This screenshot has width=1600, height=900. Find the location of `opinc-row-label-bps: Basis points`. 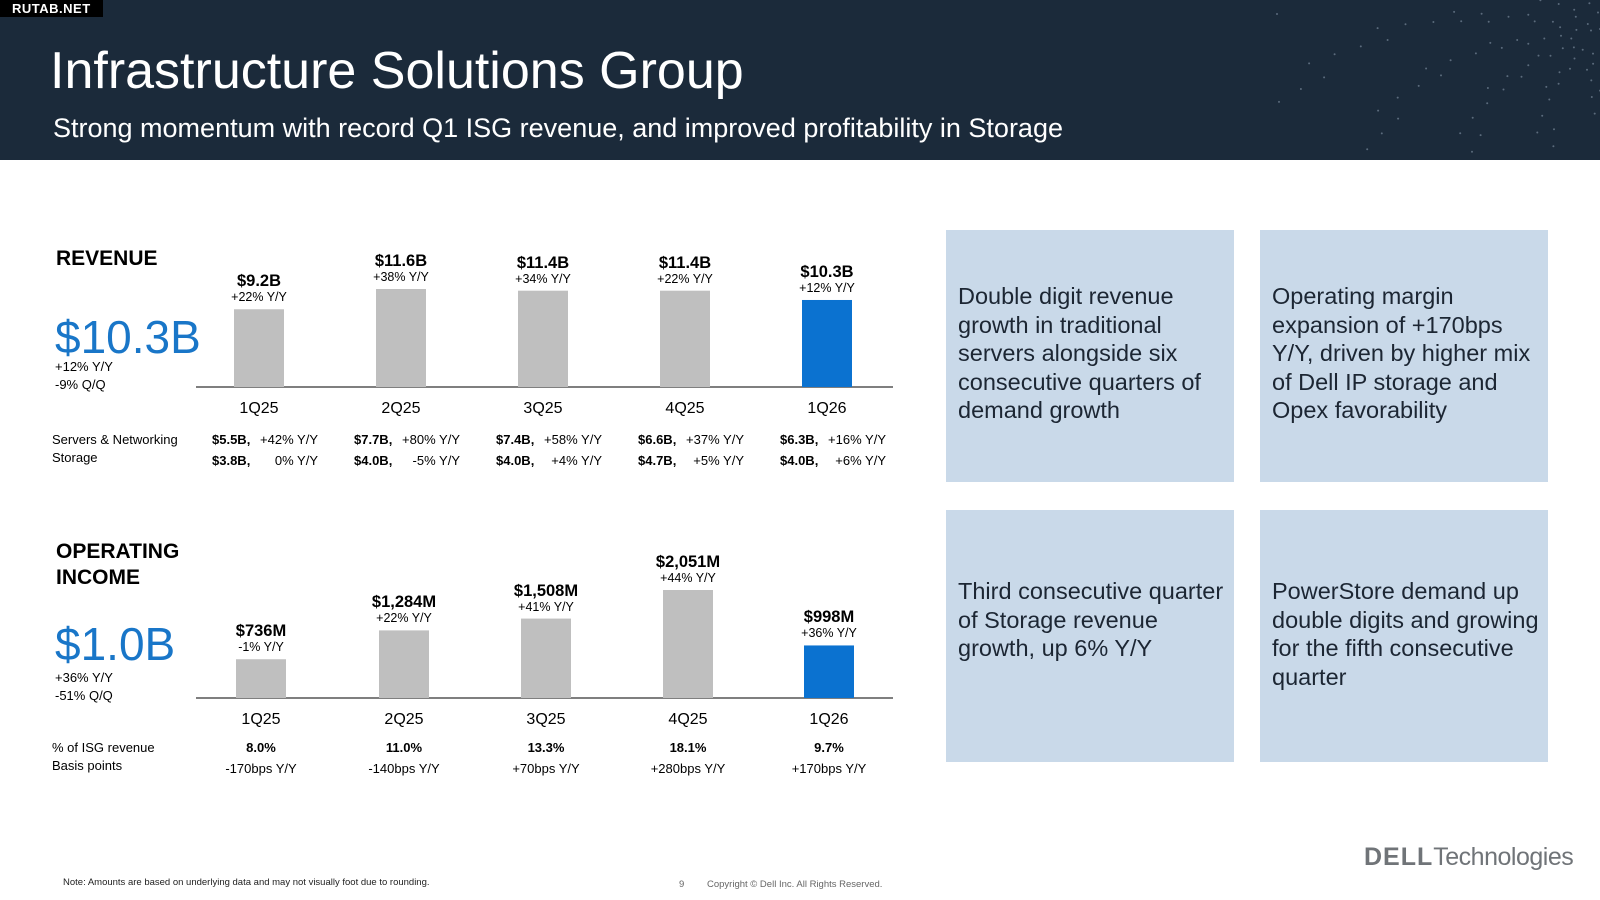

opinc-row-label-bps: Basis points is located at coordinates (87, 765).